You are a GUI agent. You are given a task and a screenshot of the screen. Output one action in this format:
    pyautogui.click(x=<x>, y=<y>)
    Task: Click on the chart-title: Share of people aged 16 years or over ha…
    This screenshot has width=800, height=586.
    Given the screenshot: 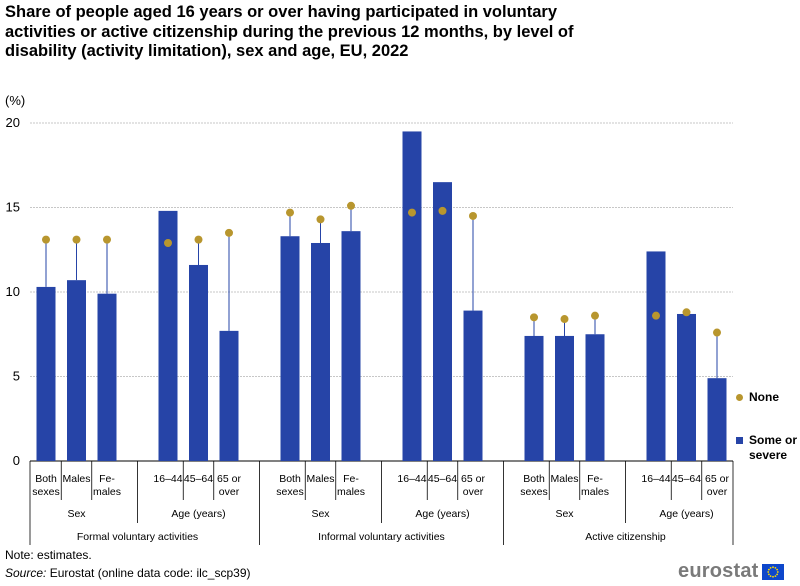 What is the action you would take?
    pyautogui.click(x=289, y=31)
    